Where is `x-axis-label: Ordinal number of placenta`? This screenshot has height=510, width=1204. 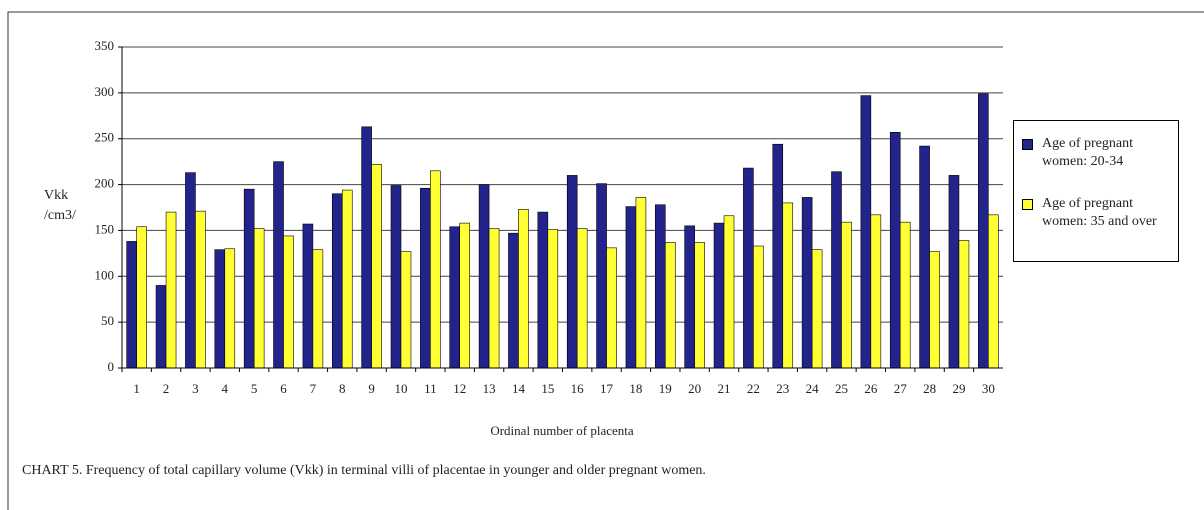
x-axis-label: Ordinal number of placenta is located at coordinates (562, 430).